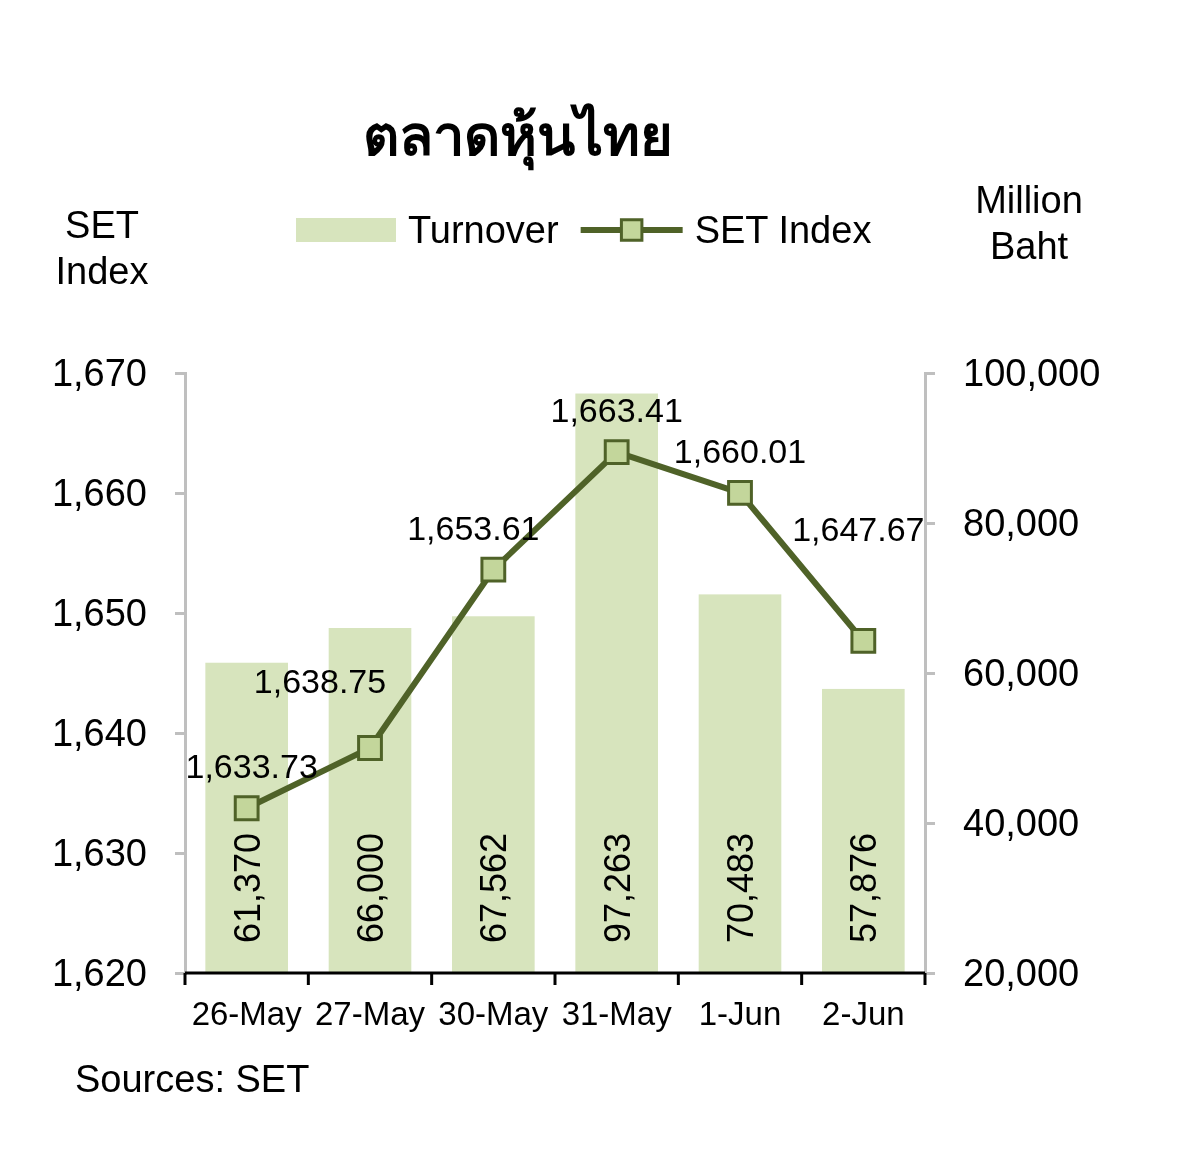  I want to click on y-tick-label: 1,660, so click(99, 492).